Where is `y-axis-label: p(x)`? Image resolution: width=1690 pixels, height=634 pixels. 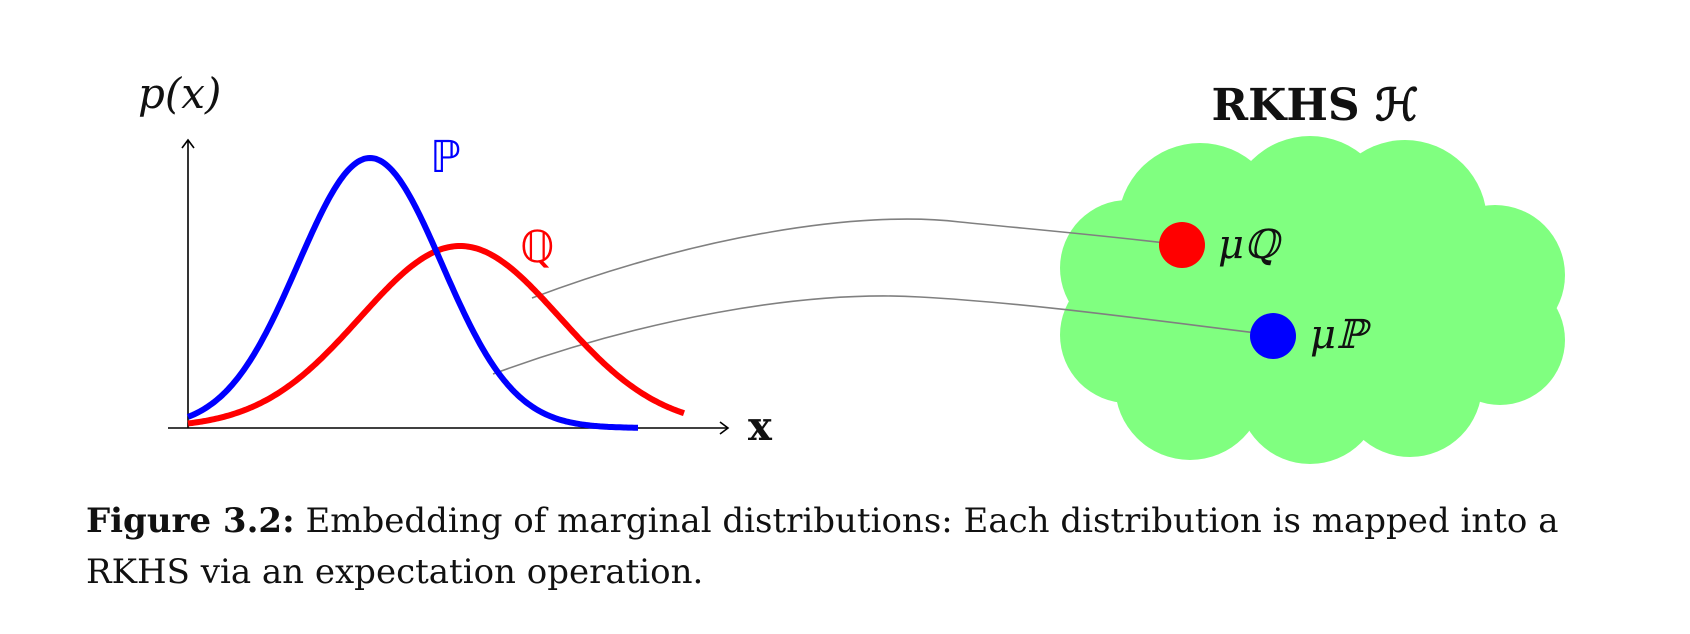 y-axis-label: p(x) is located at coordinates (179, 93).